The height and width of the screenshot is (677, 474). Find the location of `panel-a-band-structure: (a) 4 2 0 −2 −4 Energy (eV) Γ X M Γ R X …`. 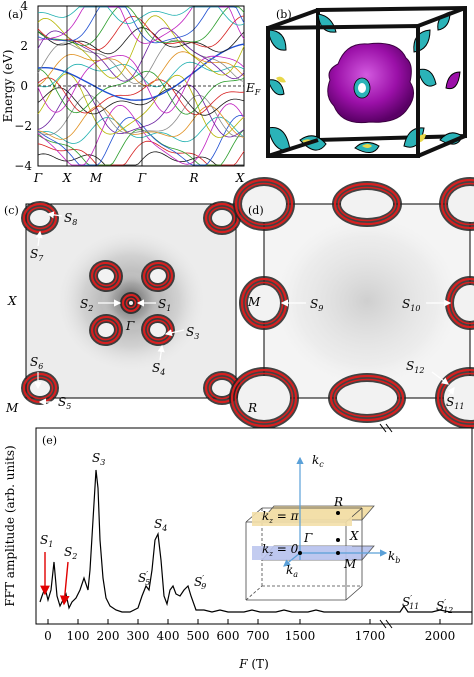

panel-a-band-structure: (a) 4 2 0 −2 −4 Energy (eV) Γ X M Γ R X … is located at coordinates (131, 92).